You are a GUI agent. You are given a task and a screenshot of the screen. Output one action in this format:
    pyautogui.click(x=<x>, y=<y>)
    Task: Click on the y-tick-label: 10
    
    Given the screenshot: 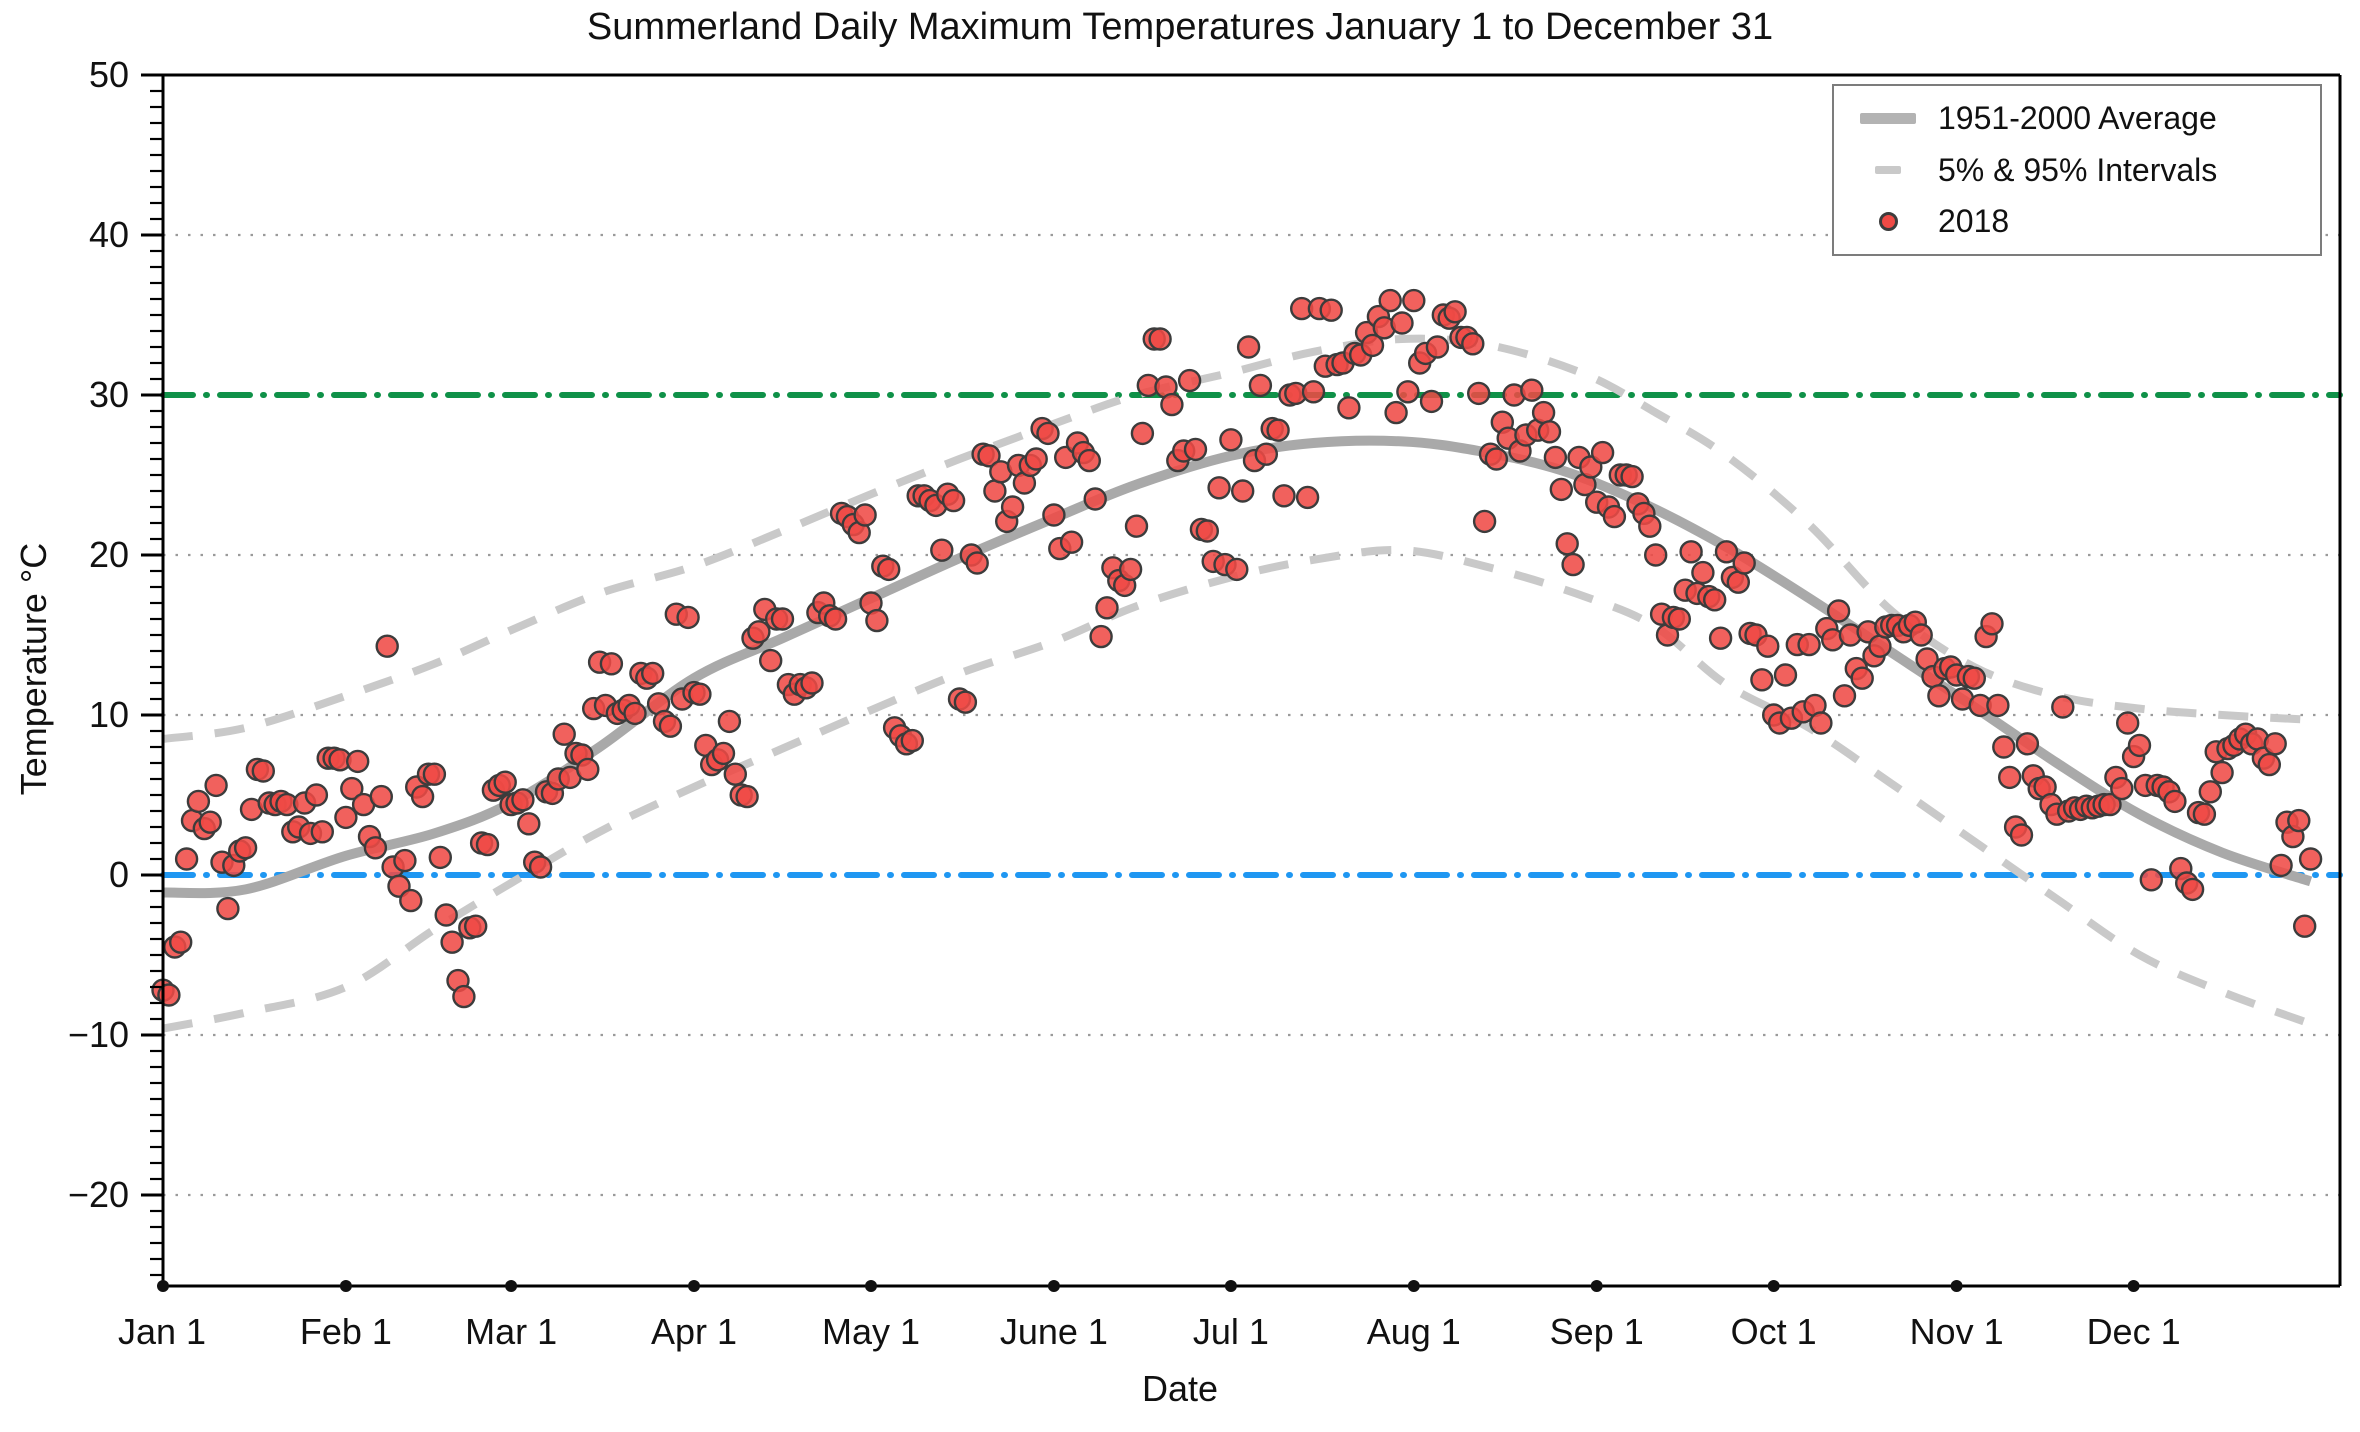 What is the action you would take?
    pyautogui.click(x=109, y=714)
    